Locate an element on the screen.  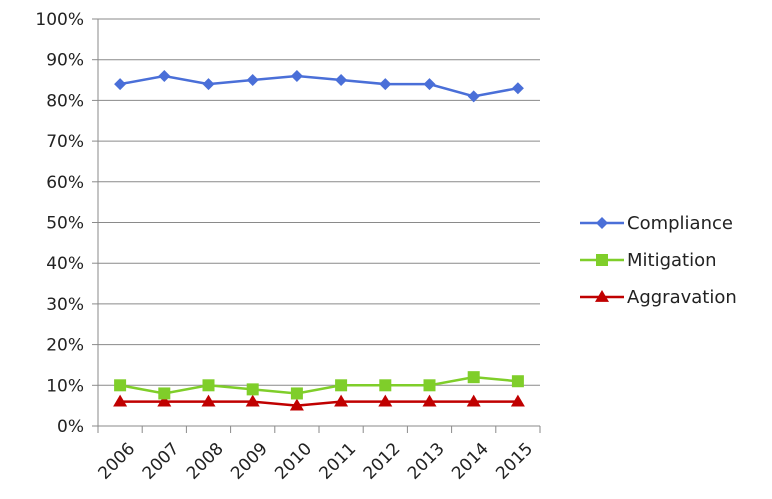
x-tick-label: 2009 is located at coordinates (249, 461).